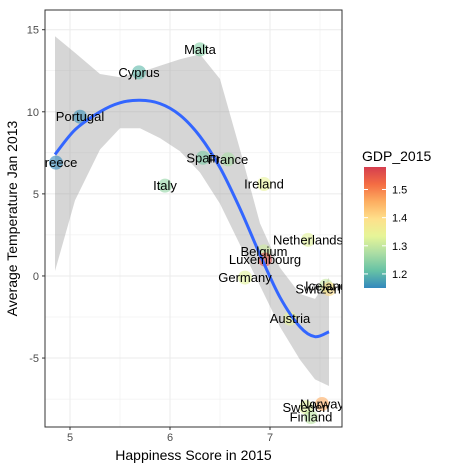 This screenshot has height=470, width=451. I want to click on x-tick-label: 7, so click(270, 438).